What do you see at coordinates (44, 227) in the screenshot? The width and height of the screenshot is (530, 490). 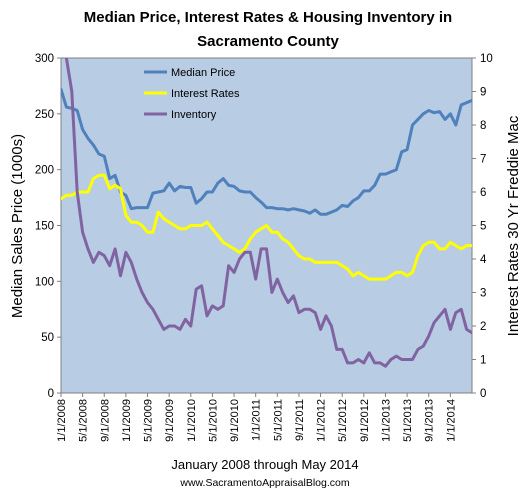 I see `y-left-tick-label: 150` at bounding box center [44, 227].